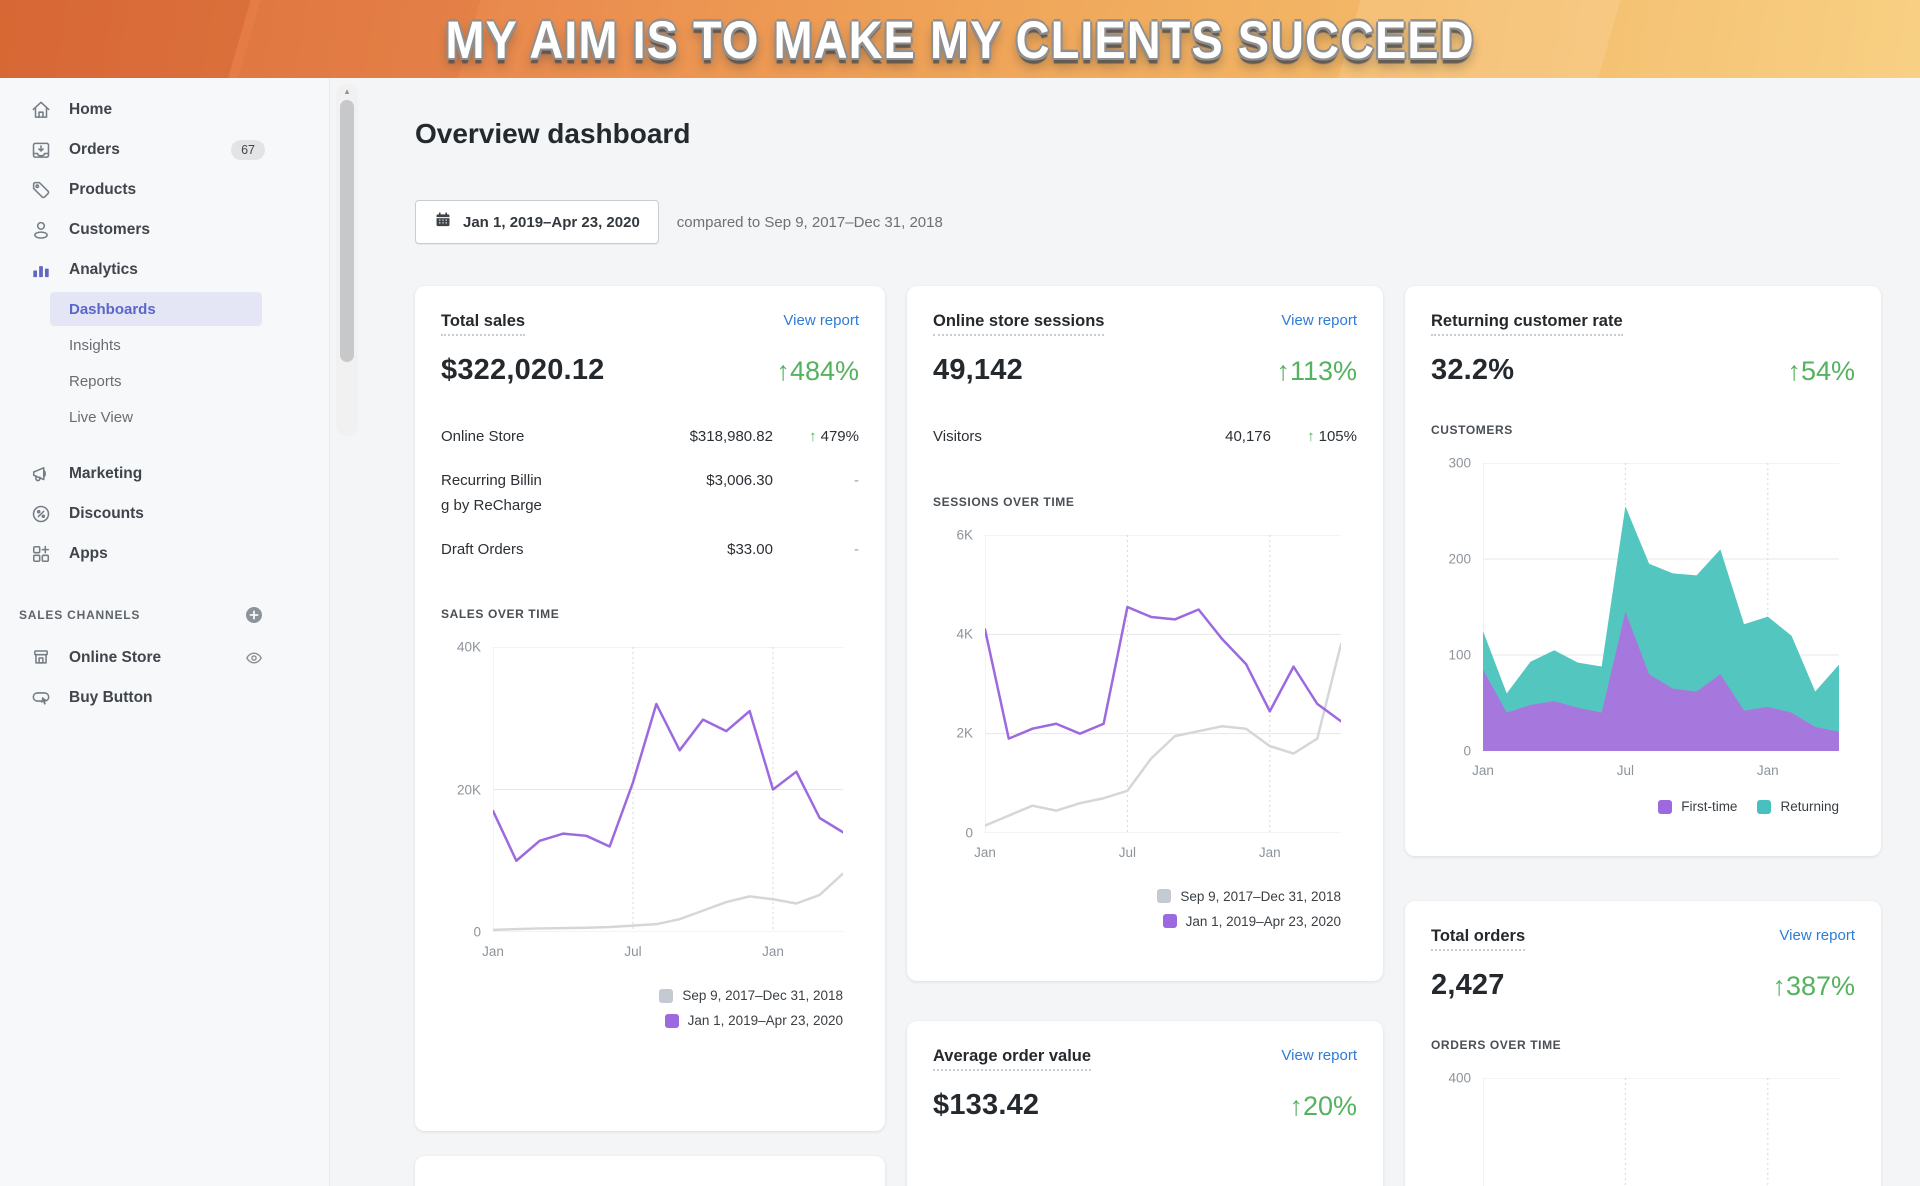 The width and height of the screenshot is (1920, 1186). I want to click on sidebar-item-label: Buy Button, so click(111, 697).